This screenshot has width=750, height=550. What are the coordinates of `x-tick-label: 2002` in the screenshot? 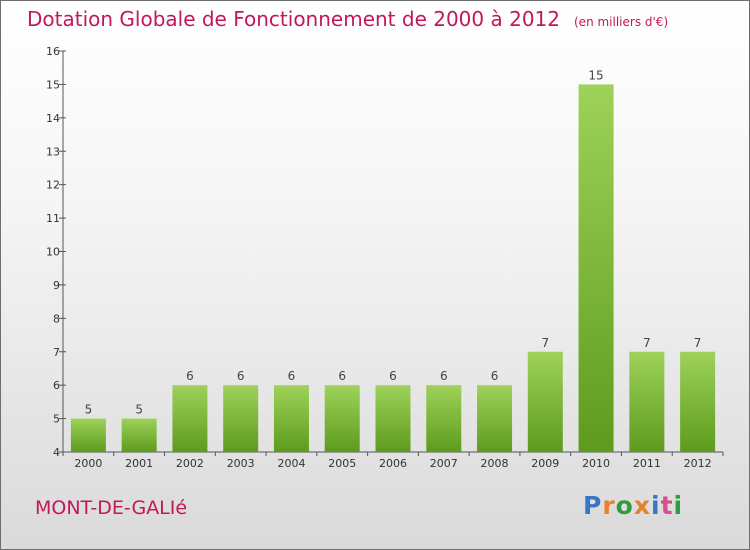 It's located at (190, 463).